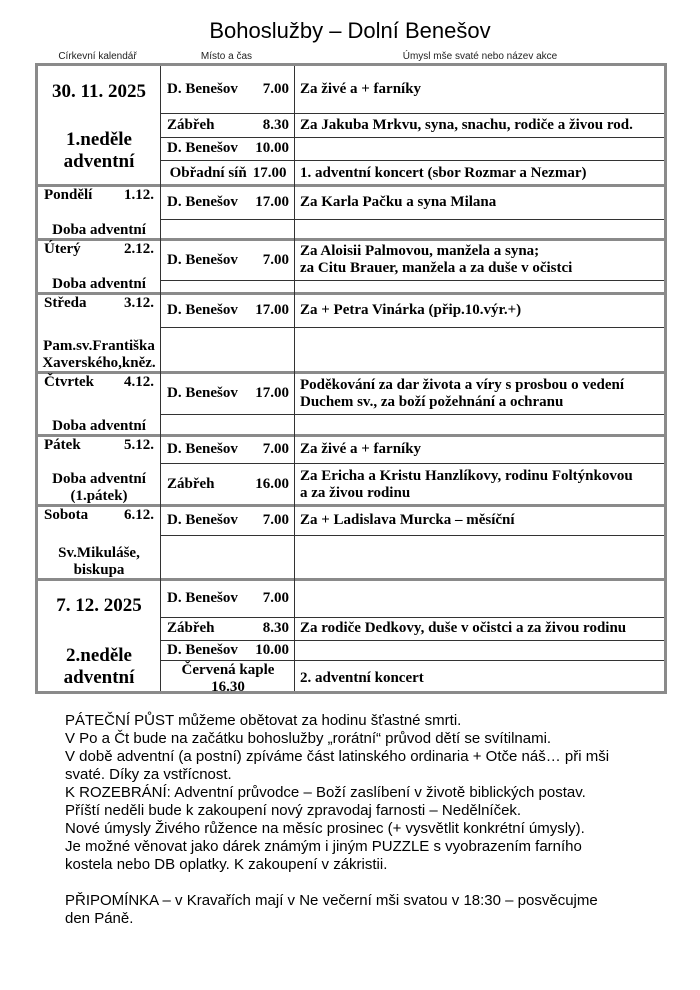  What do you see at coordinates (139, 195) in the screenshot?
I see `day-date: 1.12.` at bounding box center [139, 195].